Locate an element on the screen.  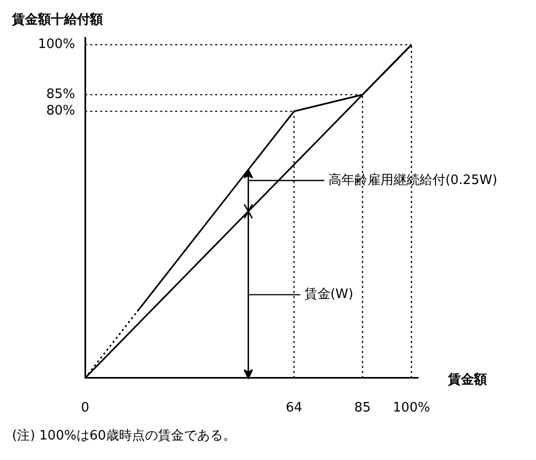
x-tick-label: 100% is located at coordinates (411, 408).